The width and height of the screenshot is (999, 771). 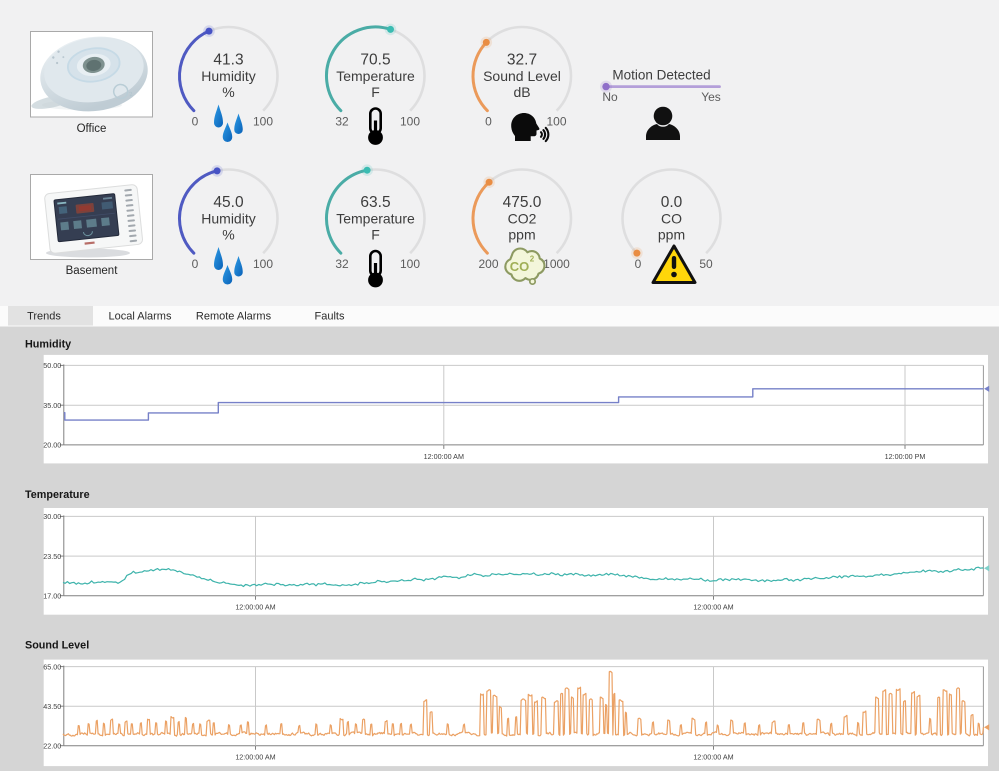 I want to click on svg-text: Yes, so click(x=711, y=97).